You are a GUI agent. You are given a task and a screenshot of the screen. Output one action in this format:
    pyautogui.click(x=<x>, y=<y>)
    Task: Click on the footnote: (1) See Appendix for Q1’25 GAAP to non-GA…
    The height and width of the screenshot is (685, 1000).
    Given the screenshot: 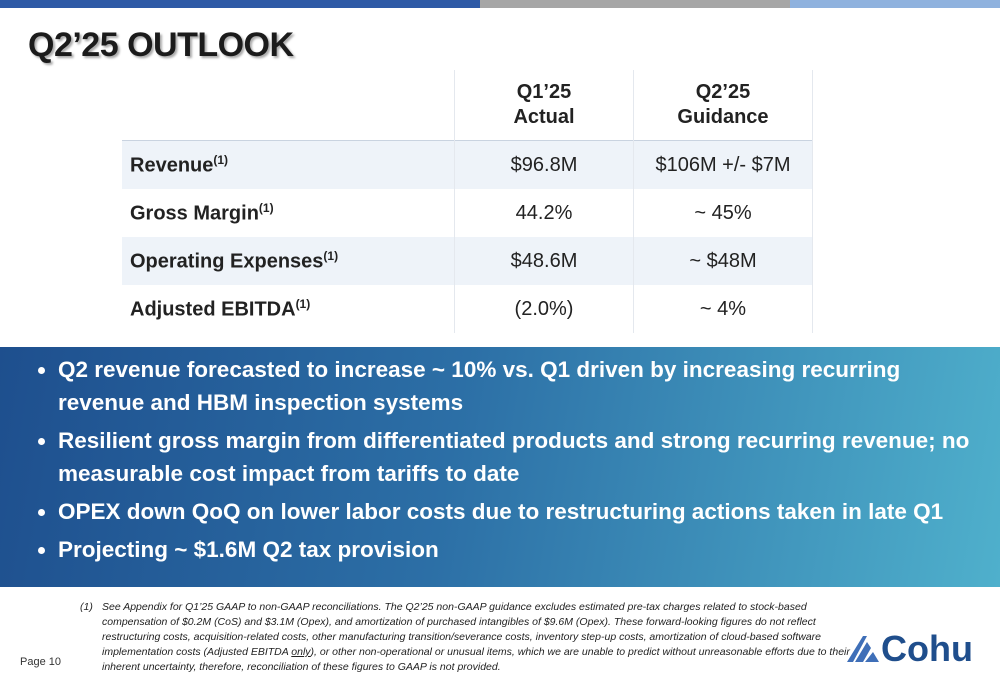 What is the action you would take?
    pyautogui.click(x=465, y=637)
    